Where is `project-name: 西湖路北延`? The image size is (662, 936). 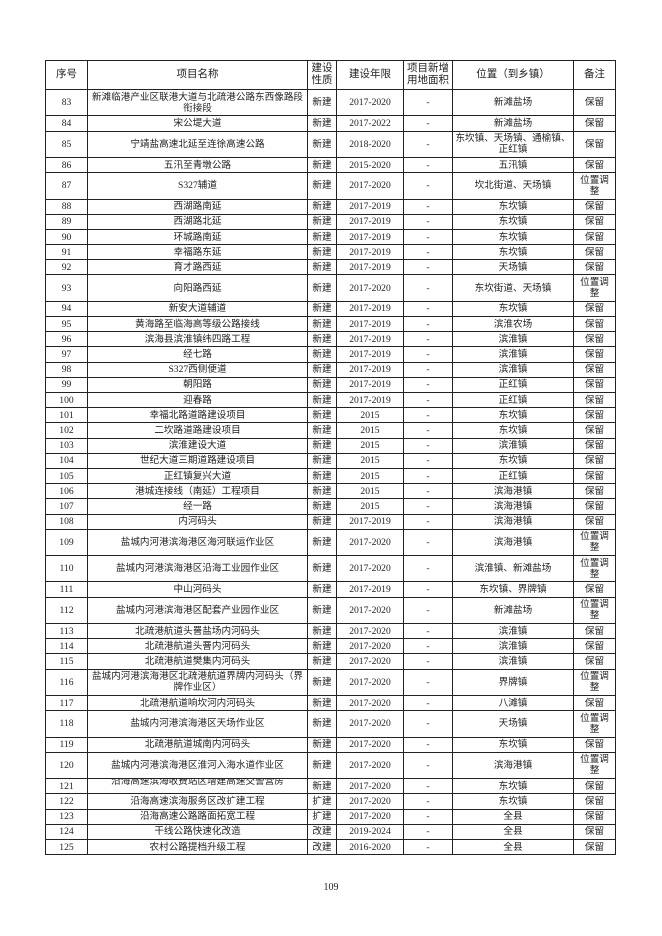
project-name: 西湖路北延 is located at coordinates (197, 221).